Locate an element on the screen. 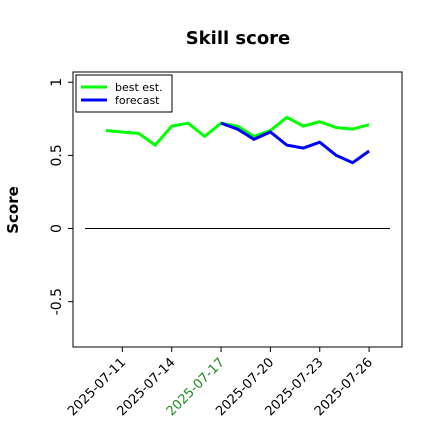 This screenshot has height=440, width=440. y-tick-label: -0.5 is located at coordinates (57, 301).